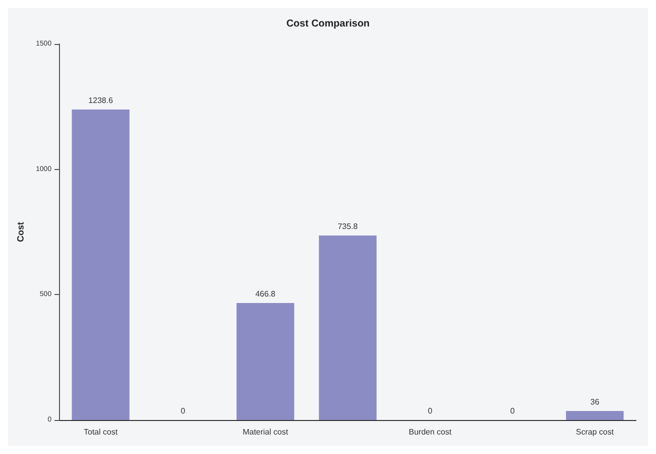 The width and height of the screenshot is (656, 454). I want to click on data-label: 1238.6, so click(101, 101).